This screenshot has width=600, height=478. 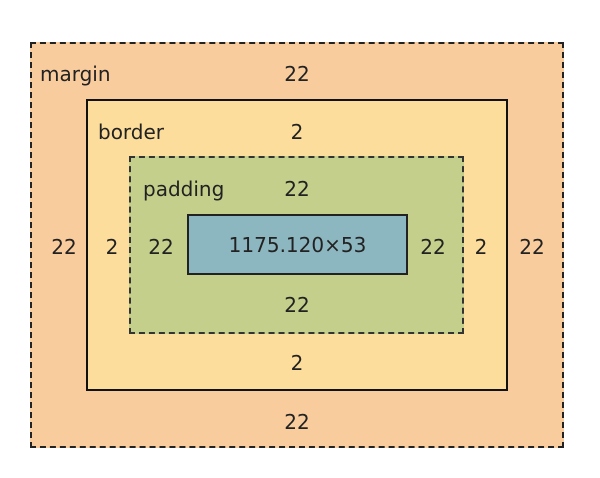 What do you see at coordinates (131, 132) in the screenshot?
I see `border-label: border` at bounding box center [131, 132].